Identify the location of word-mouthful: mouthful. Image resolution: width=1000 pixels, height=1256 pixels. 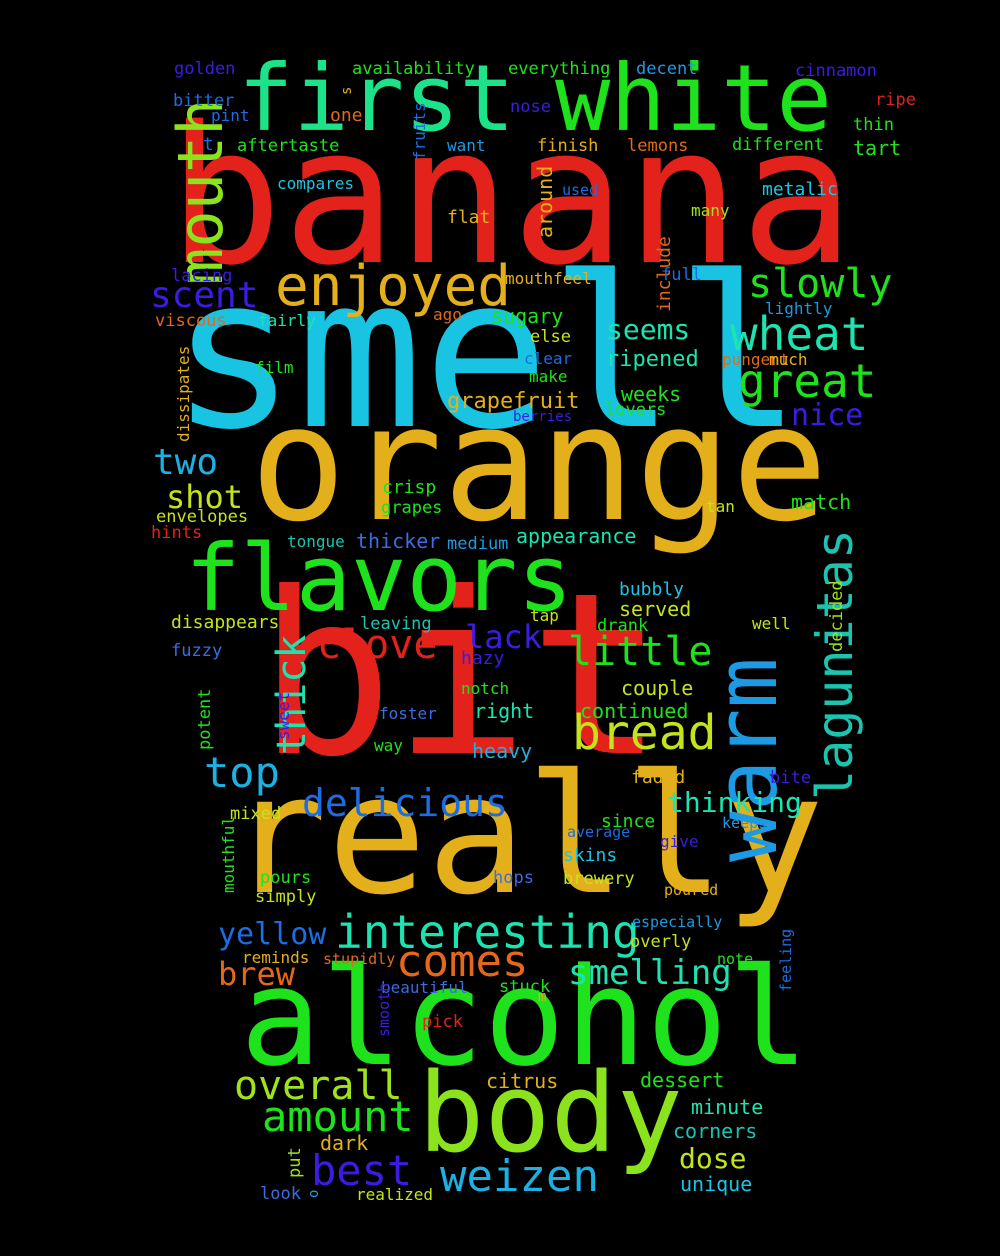
(228, 854).